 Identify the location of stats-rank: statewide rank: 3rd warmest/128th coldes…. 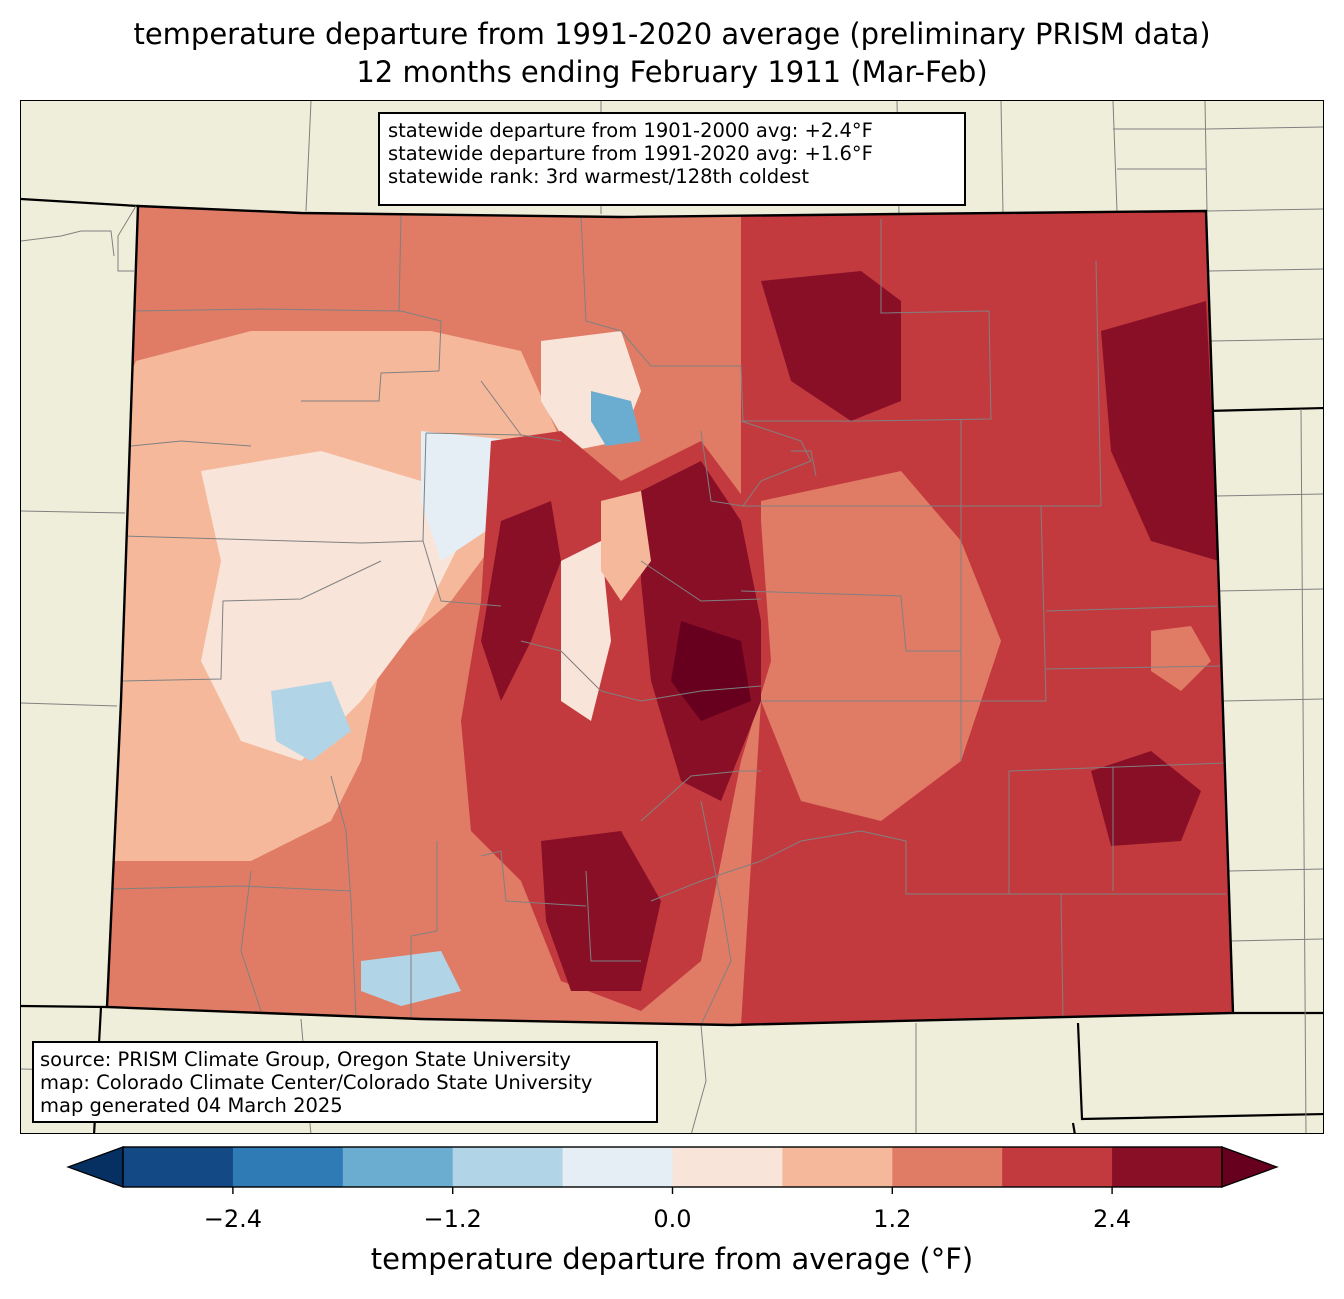
(598, 176).